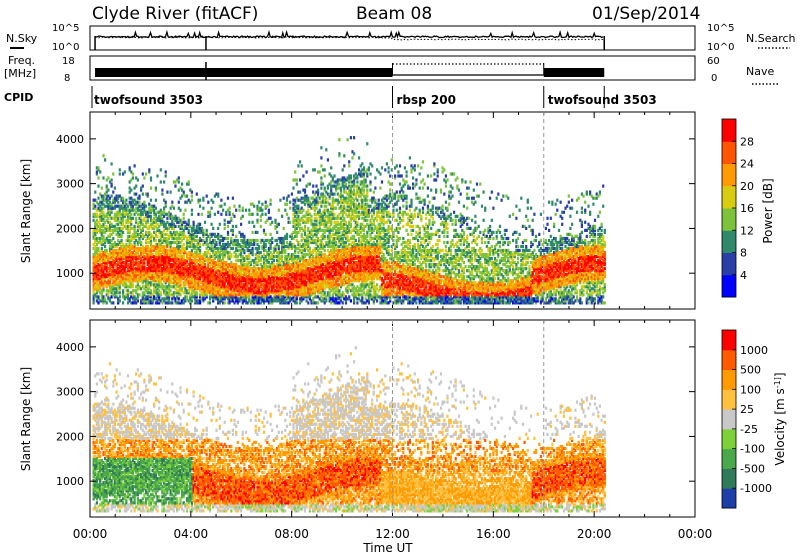 The image size is (800, 554). What do you see at coordinates (646, 14) in the screenshot?
I see `date-title: 01/Sep/2014` at bounding box center [646, 14].